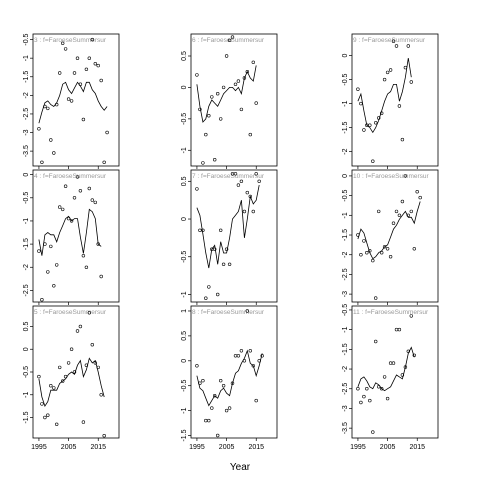 This screenshot has width=480, height=480. Describe the element at coordinates (71, 237) in the screenshot. I see `panel: 4 : f=FaroeseSummersur -2.5 -2 -1.5 -1 -0.5 0` at that location.